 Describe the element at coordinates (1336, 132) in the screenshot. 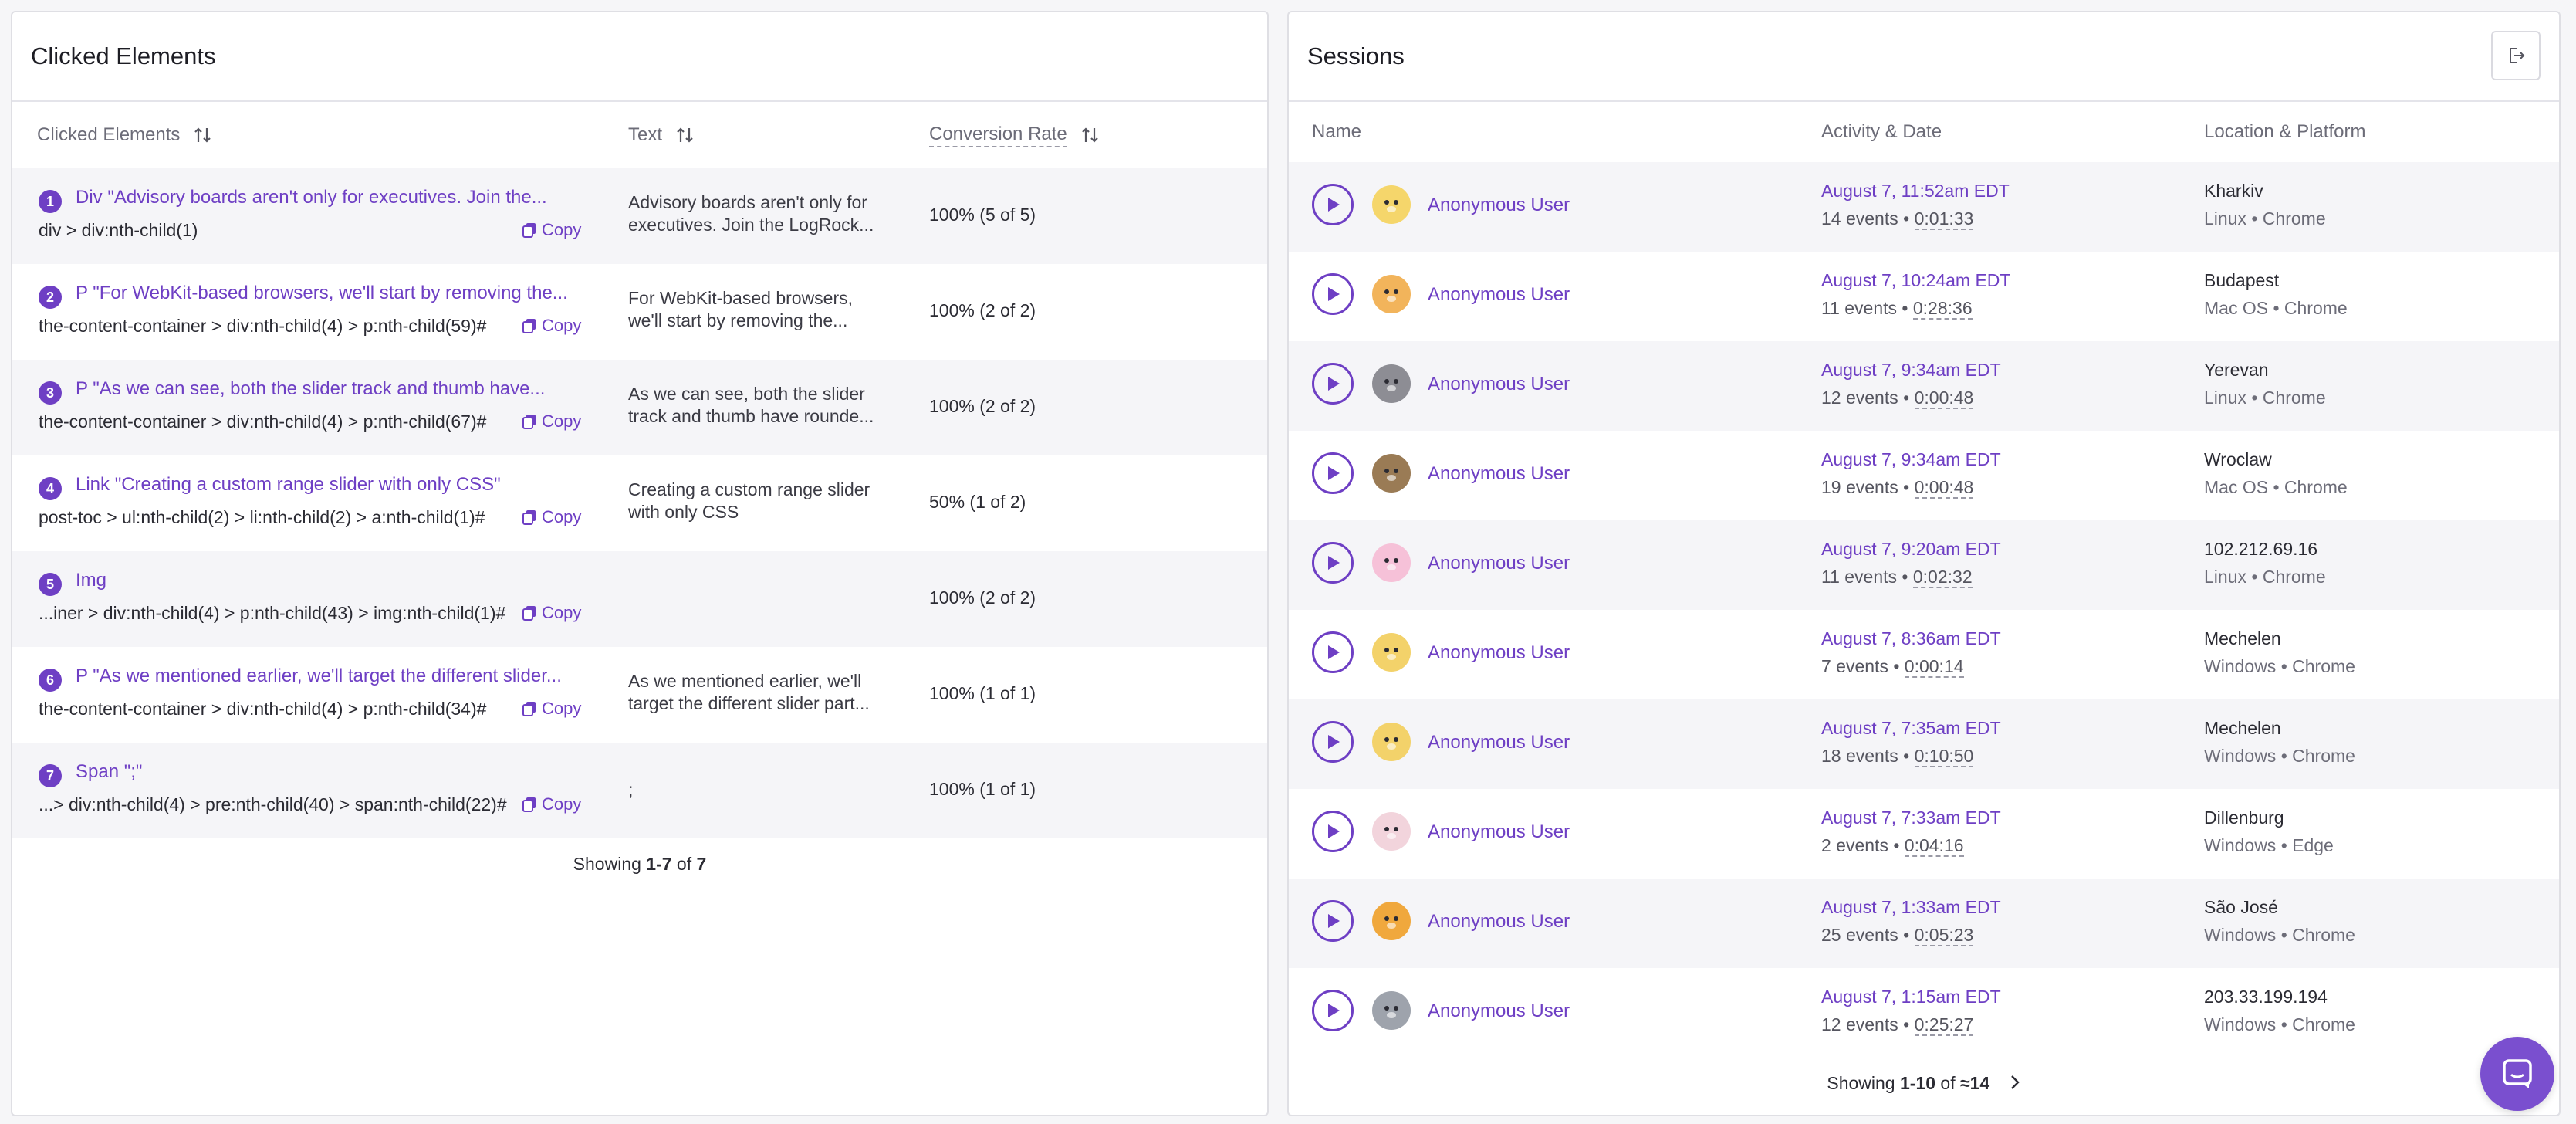

I see `column-header-name: Name` at that location.